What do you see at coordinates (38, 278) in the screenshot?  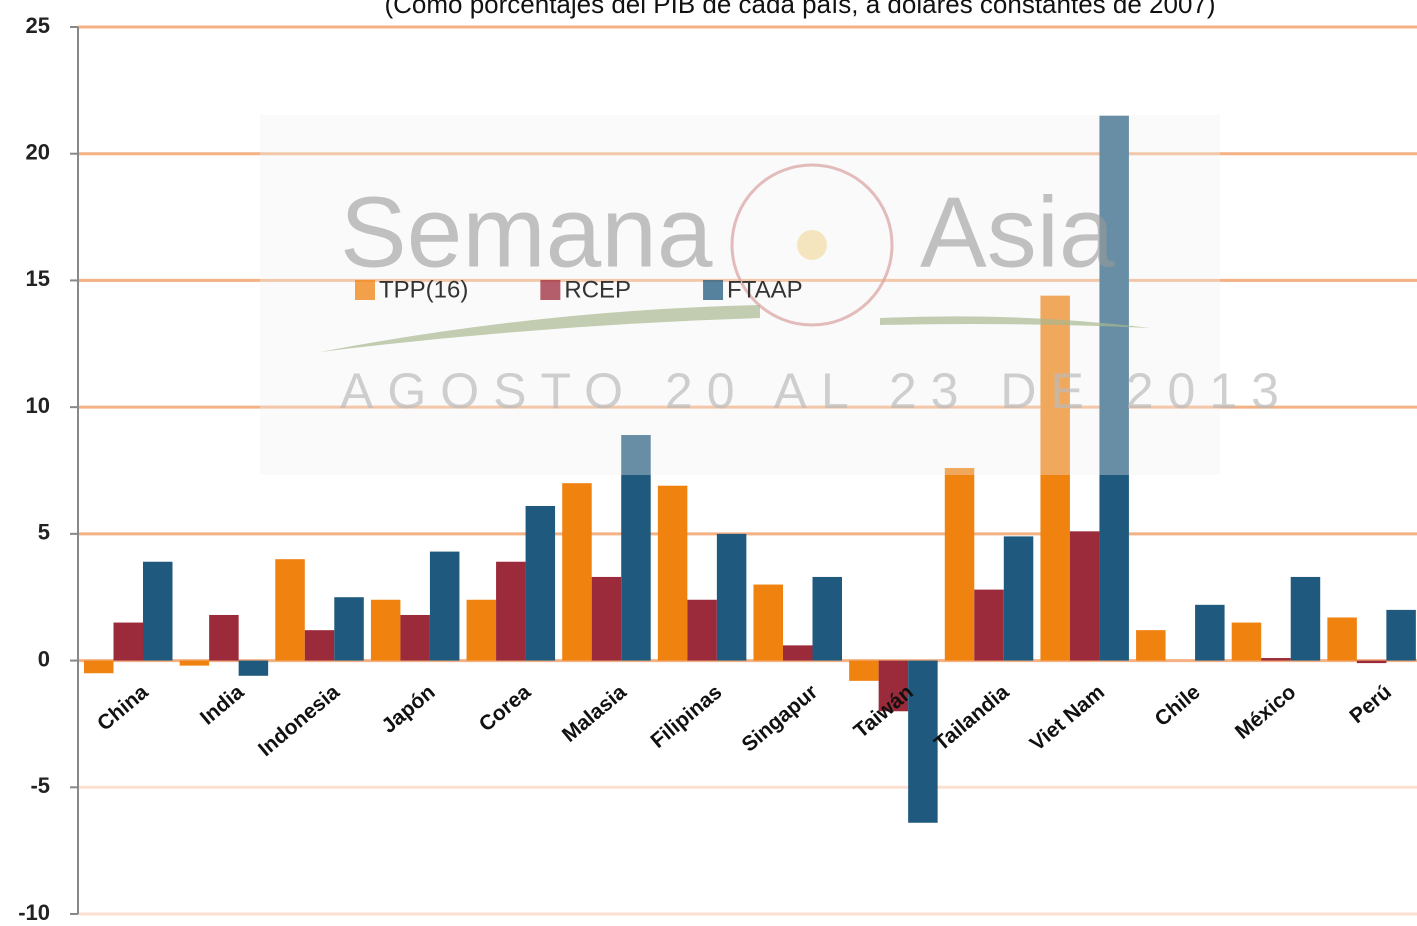 I see `y-tick-label: 15` at bounding box center [38, 278].